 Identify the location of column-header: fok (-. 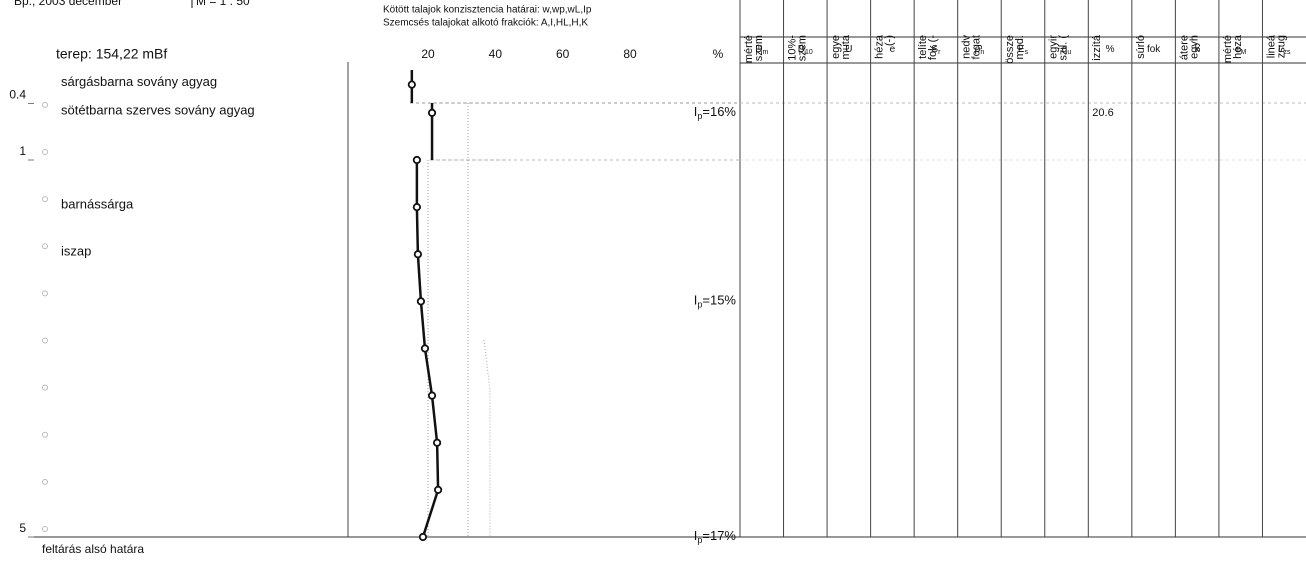
(933, 47).